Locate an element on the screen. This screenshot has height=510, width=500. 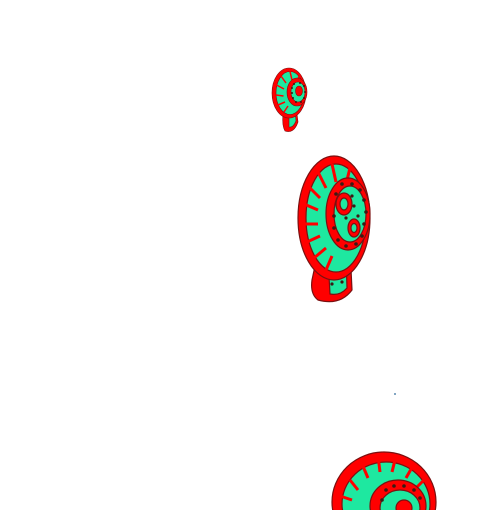
snail-shell-large-icon is located at coordinates (334, 229).